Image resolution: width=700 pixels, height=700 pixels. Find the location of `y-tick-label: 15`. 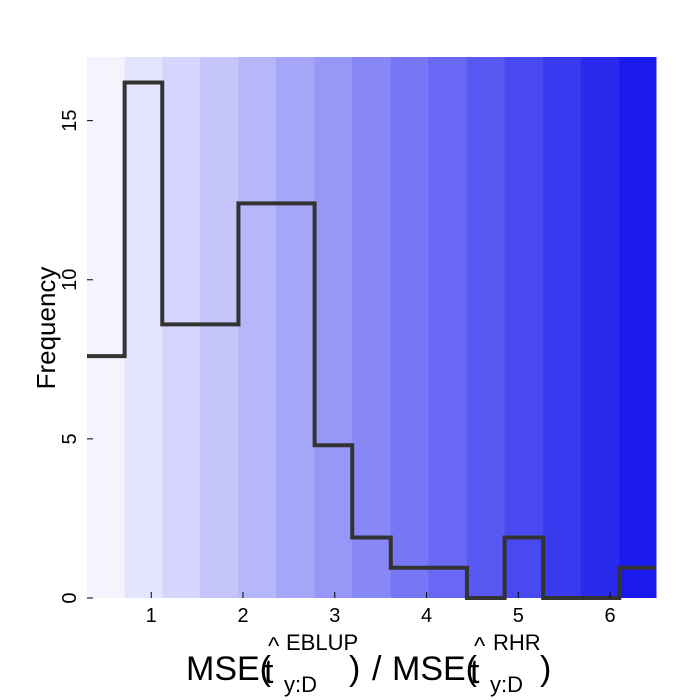

y-tick-label: 15 is located at coordinates (70, 121).